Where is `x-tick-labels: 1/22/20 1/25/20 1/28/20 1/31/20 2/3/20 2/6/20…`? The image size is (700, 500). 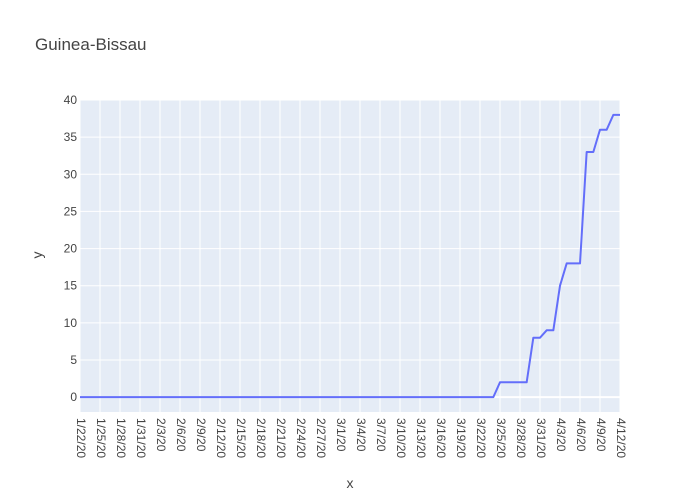
x-tick-labels: 1/22/20 1/25/20 1/28/20 1/31/20 2/3/20 2/6/20… is located at coordinates (351, 438).